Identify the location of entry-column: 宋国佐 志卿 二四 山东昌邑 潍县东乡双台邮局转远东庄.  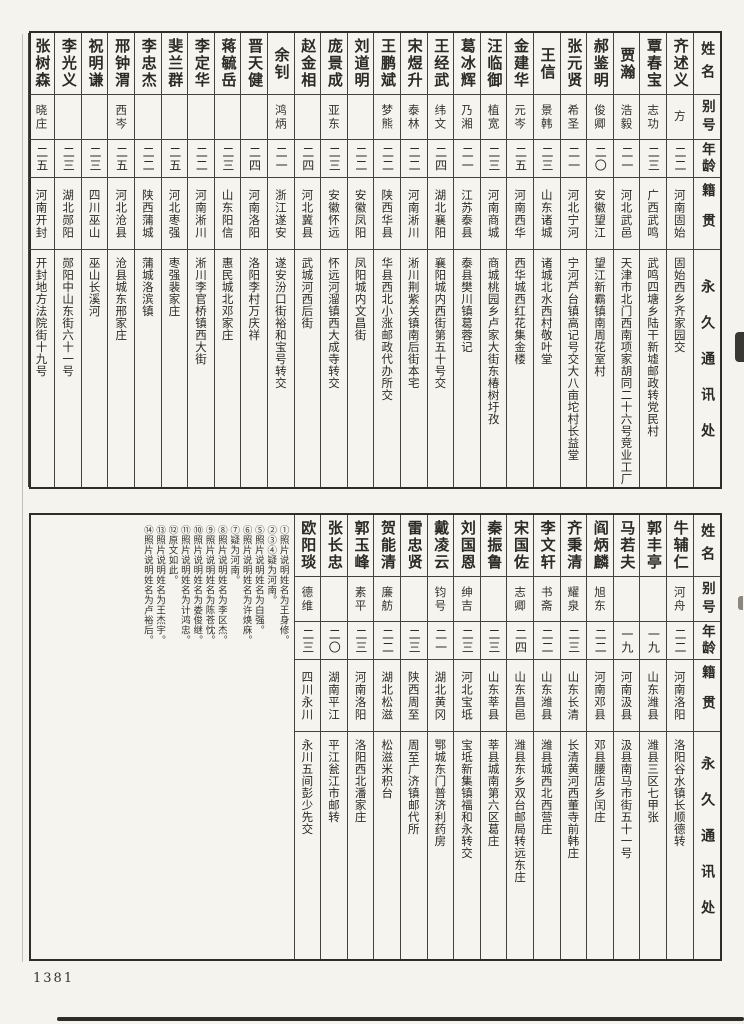
(519, 737).